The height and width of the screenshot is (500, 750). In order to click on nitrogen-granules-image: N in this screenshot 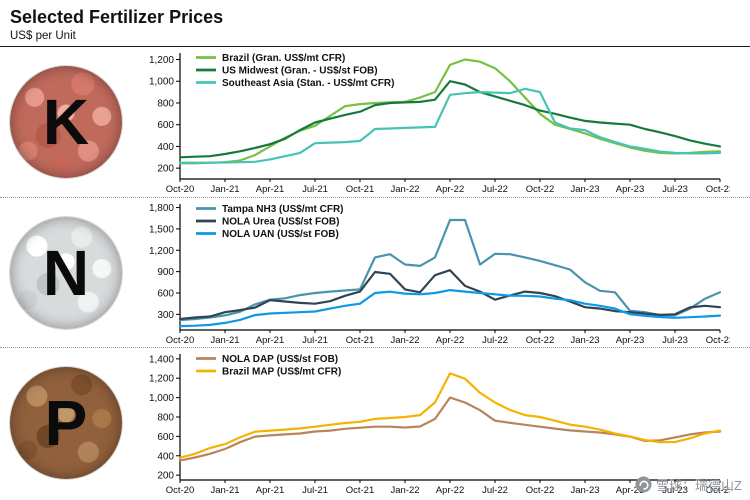, I will do `click(66, 272)`.